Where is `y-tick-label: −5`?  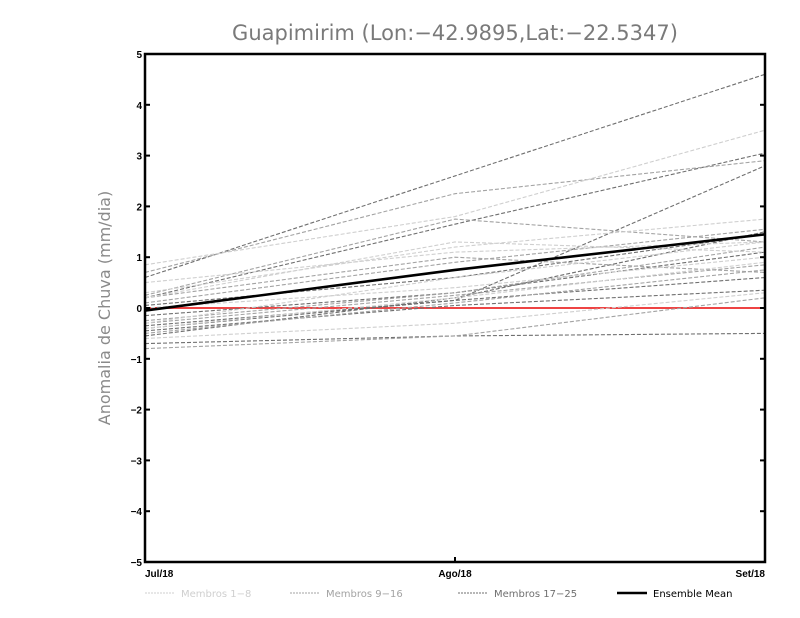 y-tick-label: −5 is located at coordinates (137, 563).